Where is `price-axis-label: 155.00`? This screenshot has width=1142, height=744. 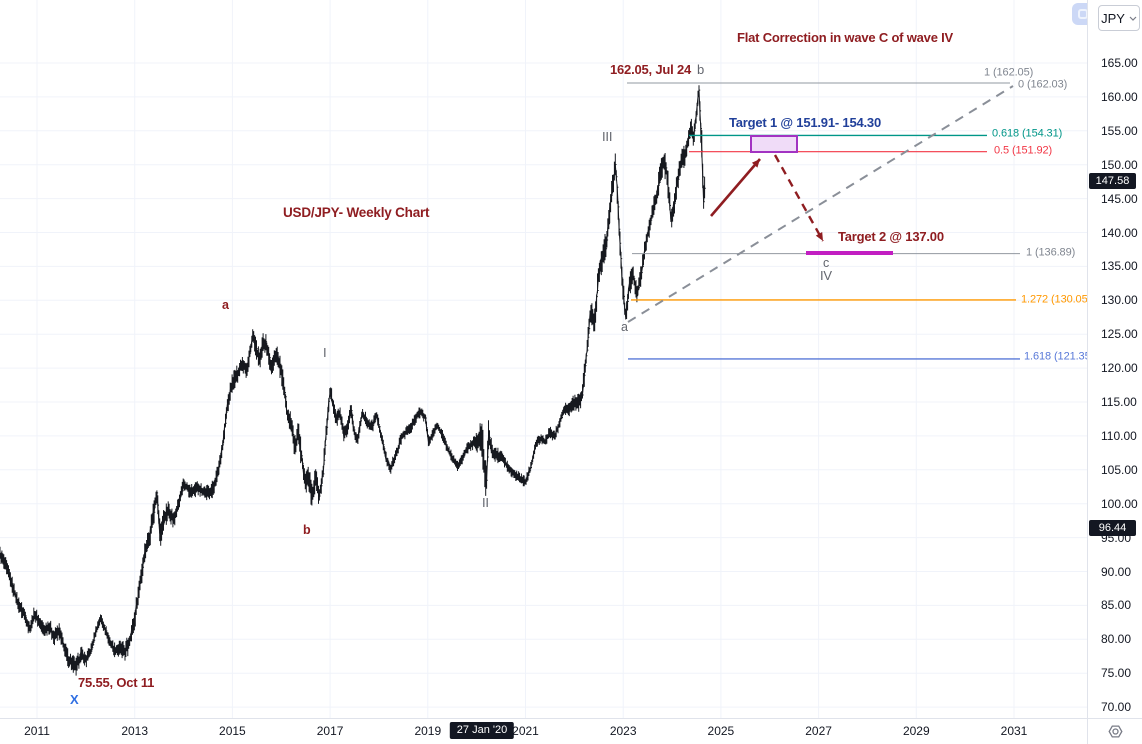 price-axis-label: 155.00 is located at coordinates (1119, 130).